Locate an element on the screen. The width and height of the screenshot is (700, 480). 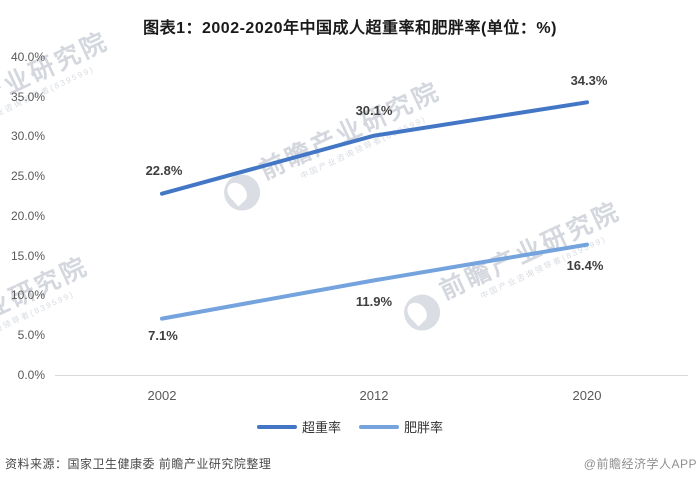
data-label: 11.9% is located at coordinates (374, 301).